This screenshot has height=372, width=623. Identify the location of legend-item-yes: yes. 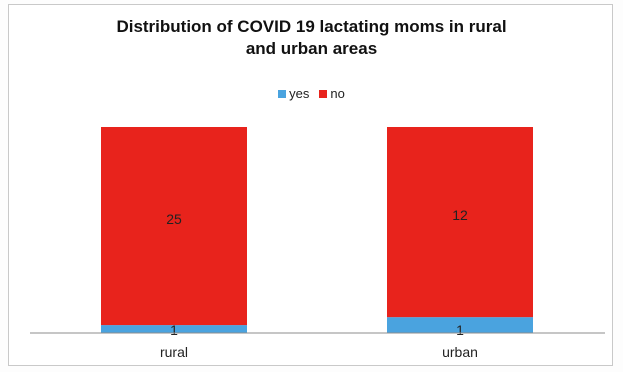
(293, 93).